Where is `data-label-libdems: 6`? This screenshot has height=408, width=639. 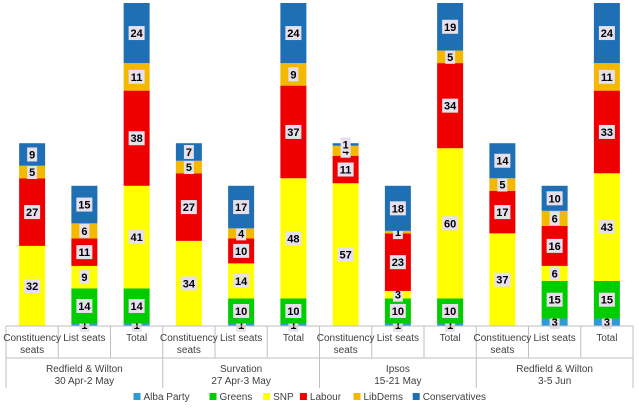 data-label-libdems: 6 is located at coordinates (555, 219).